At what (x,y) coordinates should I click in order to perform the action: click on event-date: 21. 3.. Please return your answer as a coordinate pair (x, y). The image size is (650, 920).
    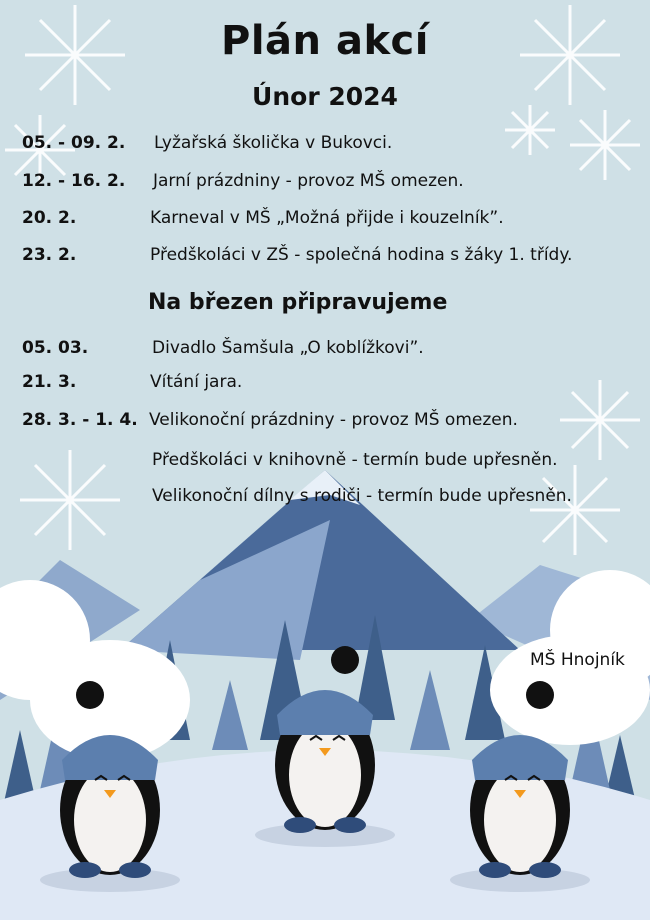
    Looking at the image, I should click on (49, 382).